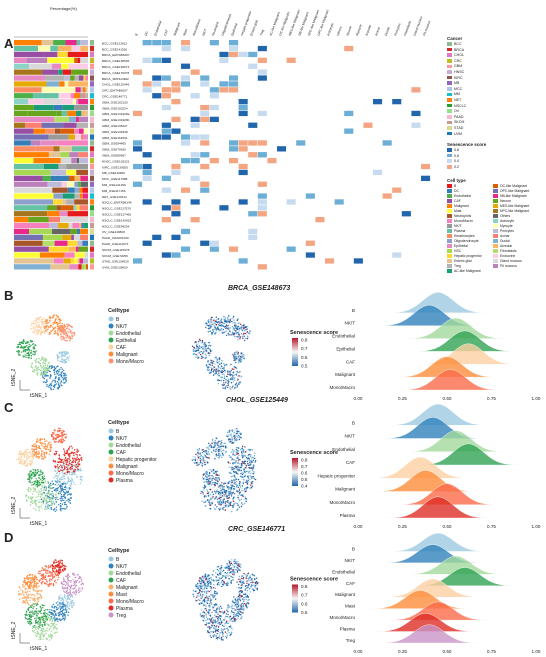 Image resolution: width=546 pixels, height=657 pixels. What do you see at coordinates (457, 201) in the screenshot?
I see `legend-label: CAF` at bounding box center [457, 201].